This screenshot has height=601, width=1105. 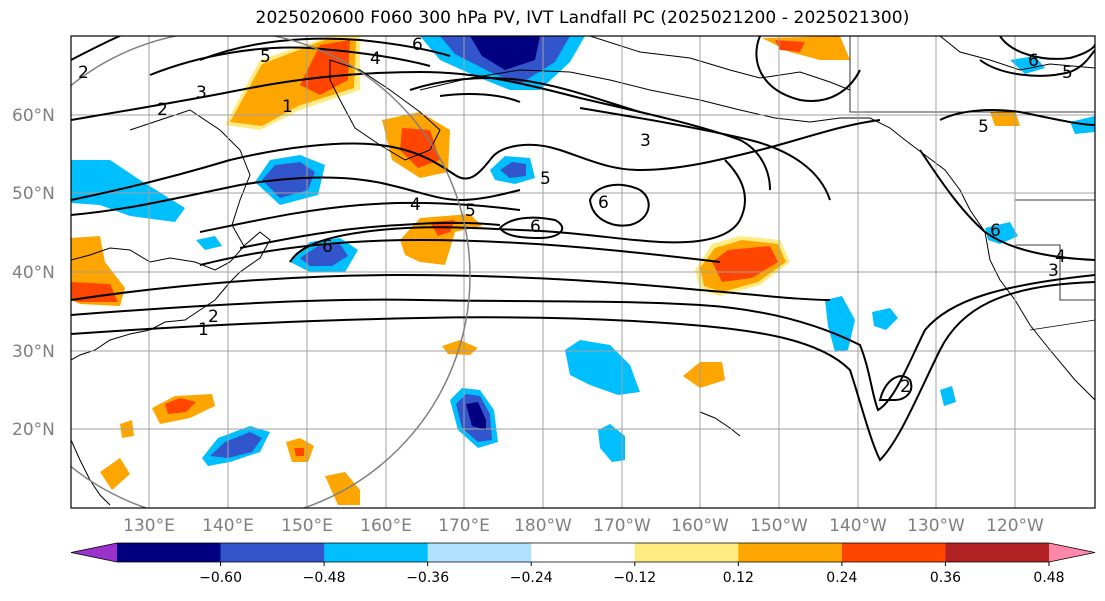 What do you see at coordinates (228, 526) in the screenshot?
I see `lon-label: 140°E` at bounding box center [228, 526].